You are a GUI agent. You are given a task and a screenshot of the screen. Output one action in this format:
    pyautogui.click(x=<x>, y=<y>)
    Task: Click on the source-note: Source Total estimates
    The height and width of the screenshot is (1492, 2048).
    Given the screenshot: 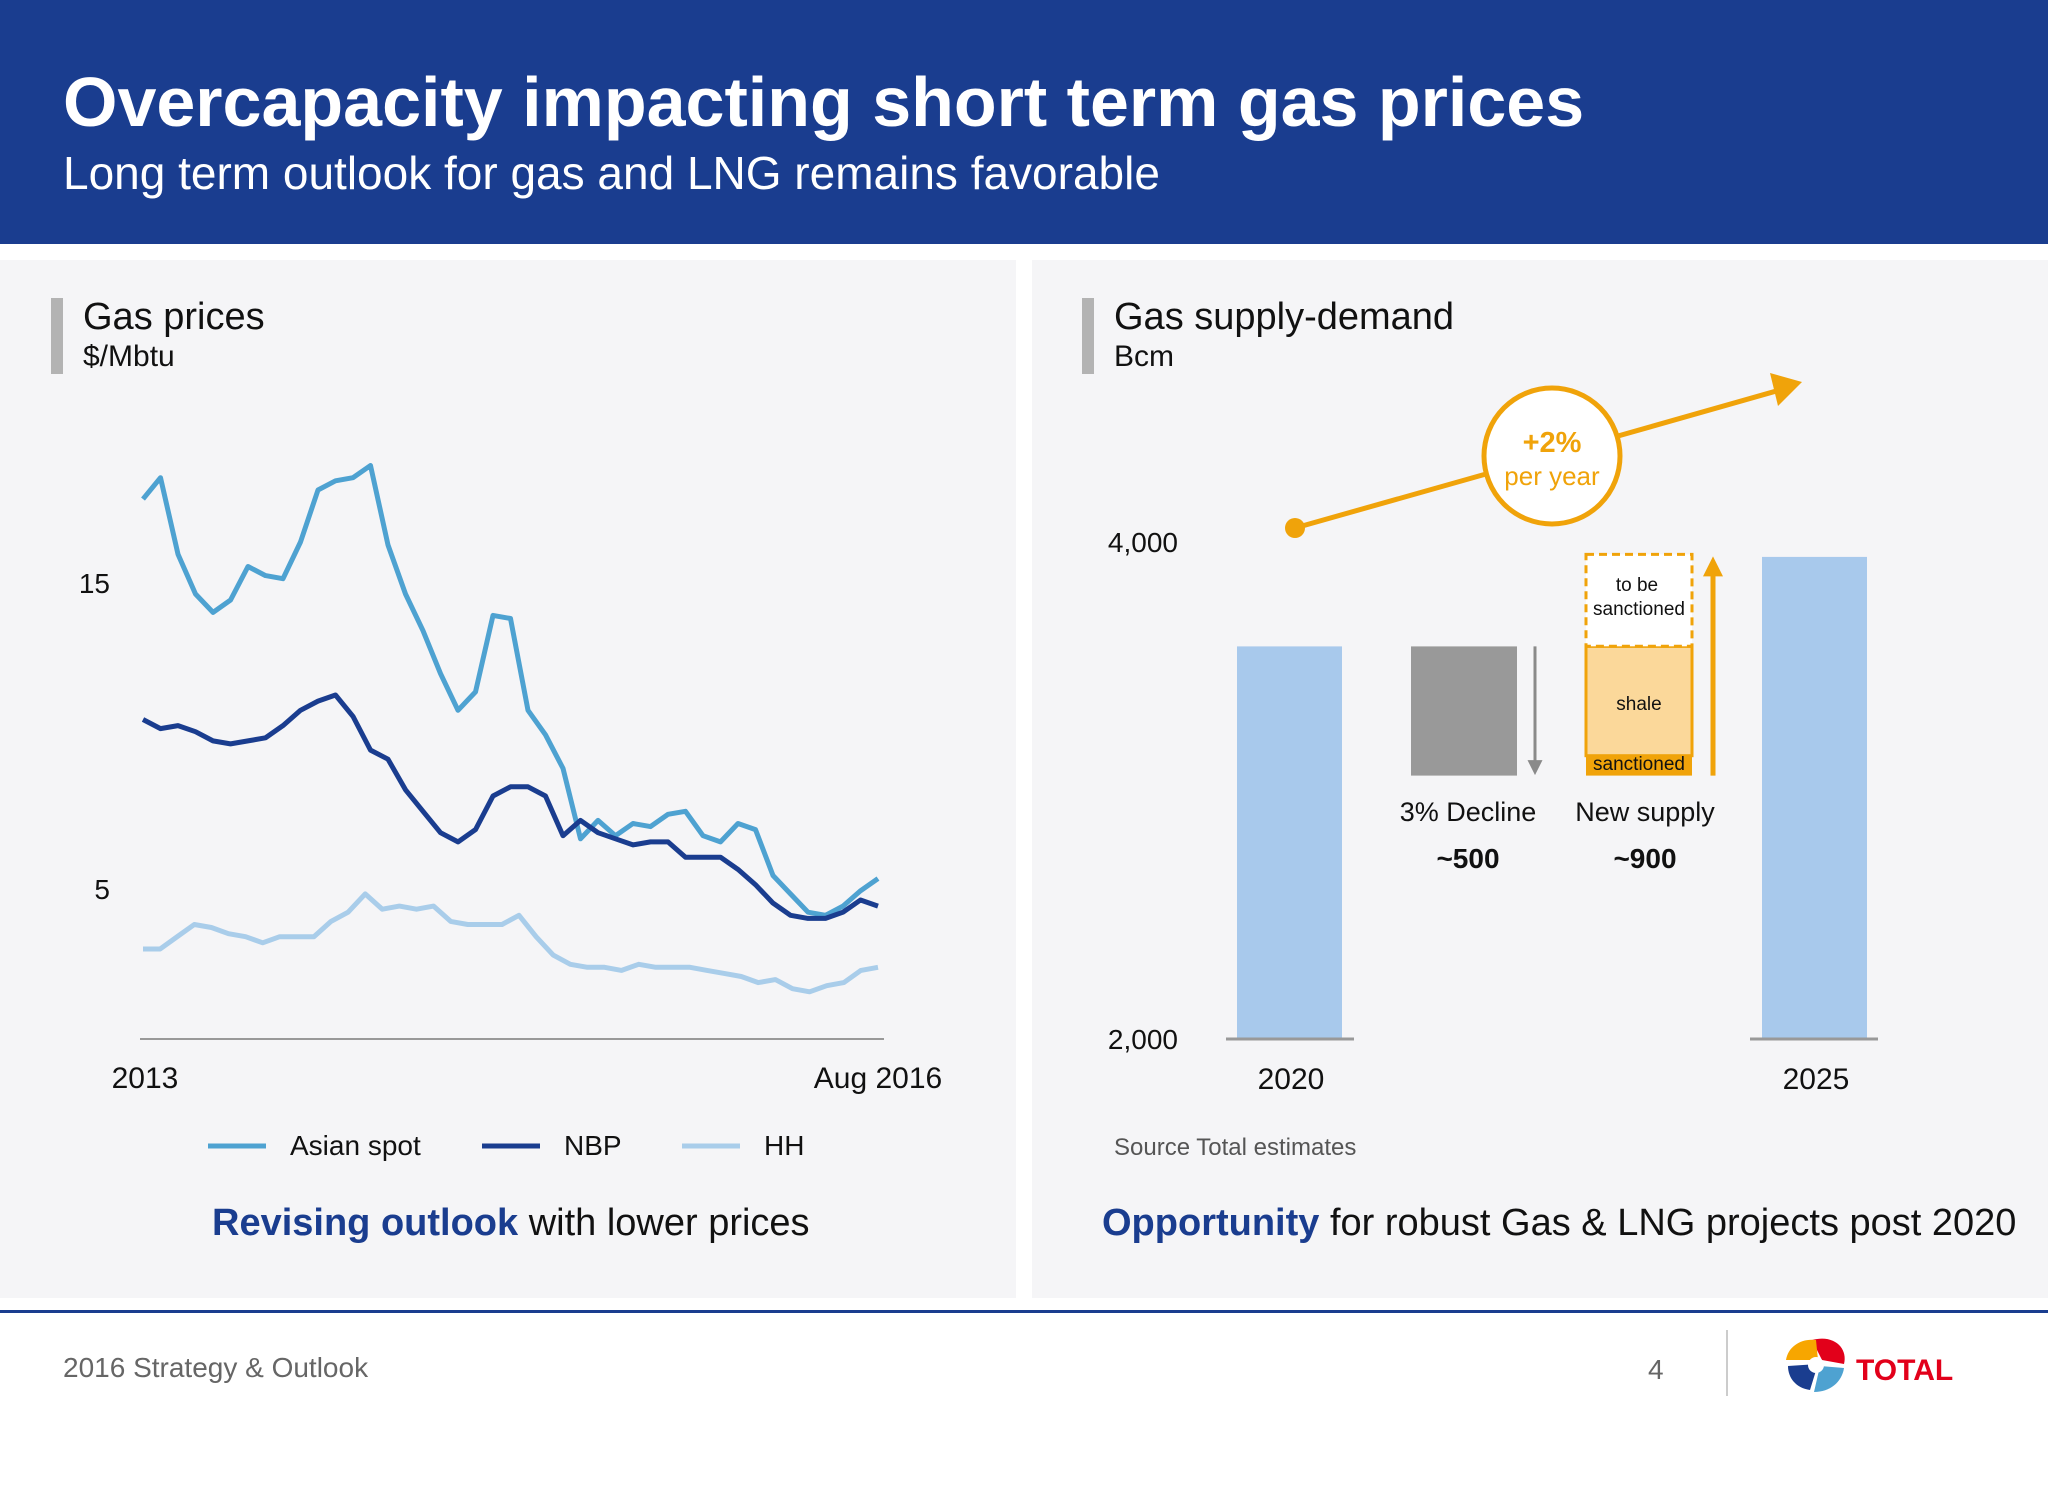 What is the action you would take?
    pyautogui.click(x=1235, y=1147)
    